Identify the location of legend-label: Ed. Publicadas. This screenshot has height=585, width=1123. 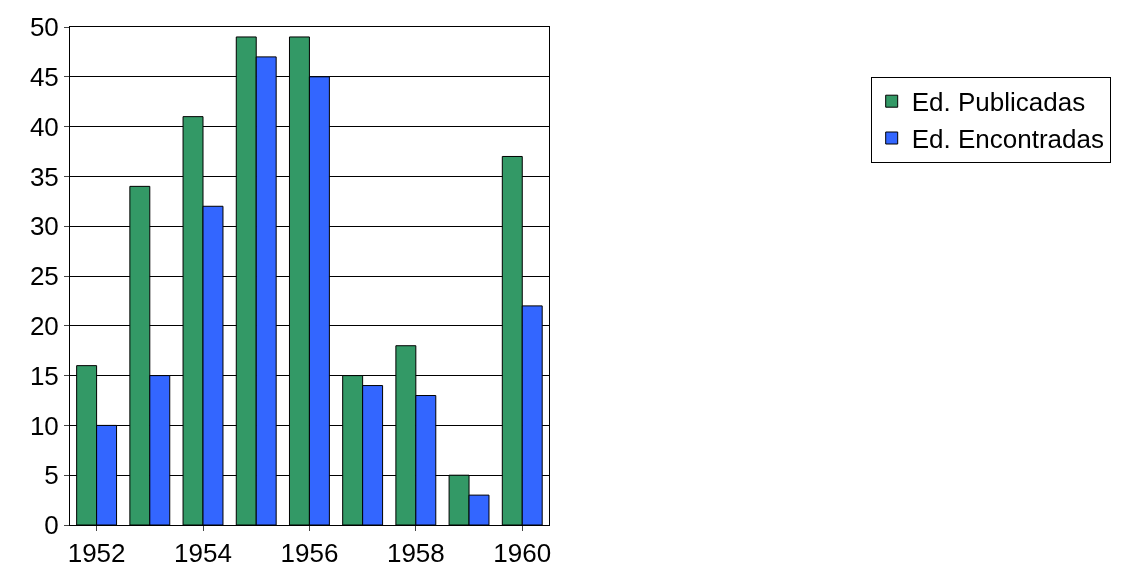
(998, 102).